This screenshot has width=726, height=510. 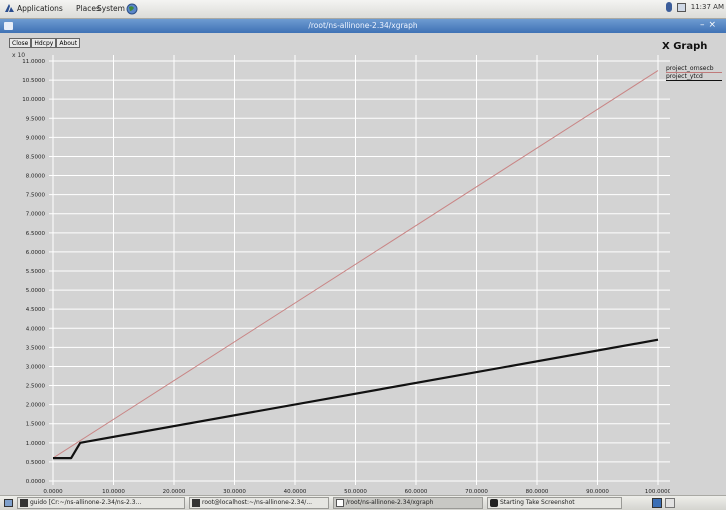 I want to click on x-tick-label: 40.0000, so click(x=295, y=492).